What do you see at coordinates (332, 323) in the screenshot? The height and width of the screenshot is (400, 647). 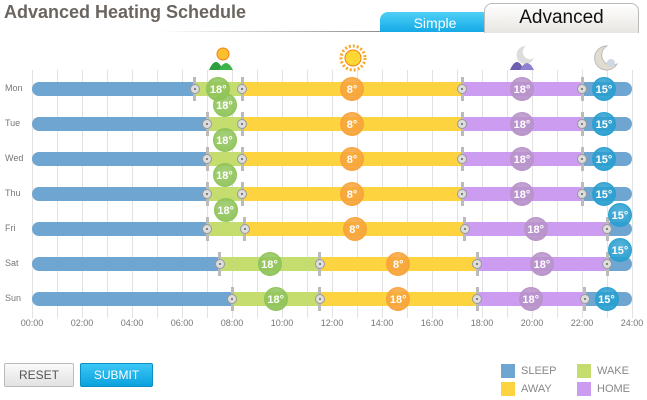 I see `axis-tick-label: 12:00` at bounding box center [332, 323].